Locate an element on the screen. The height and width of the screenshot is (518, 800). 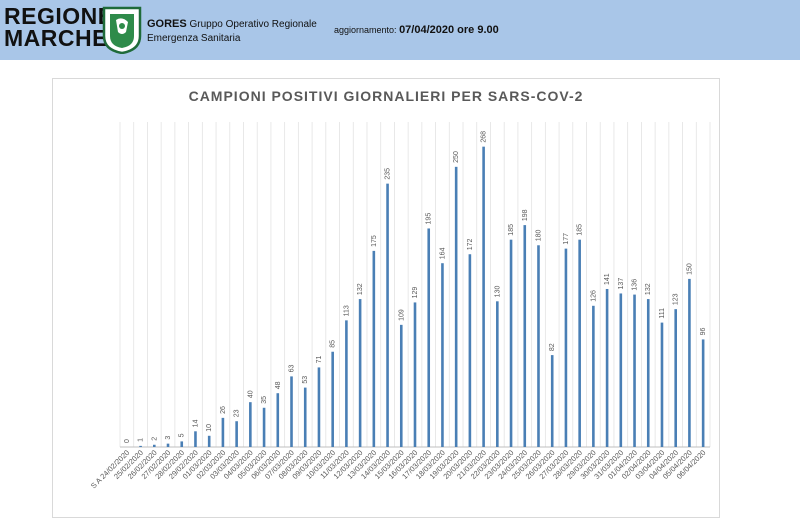
logo-line-1: REGIONE is located at coordinates (59, 16).